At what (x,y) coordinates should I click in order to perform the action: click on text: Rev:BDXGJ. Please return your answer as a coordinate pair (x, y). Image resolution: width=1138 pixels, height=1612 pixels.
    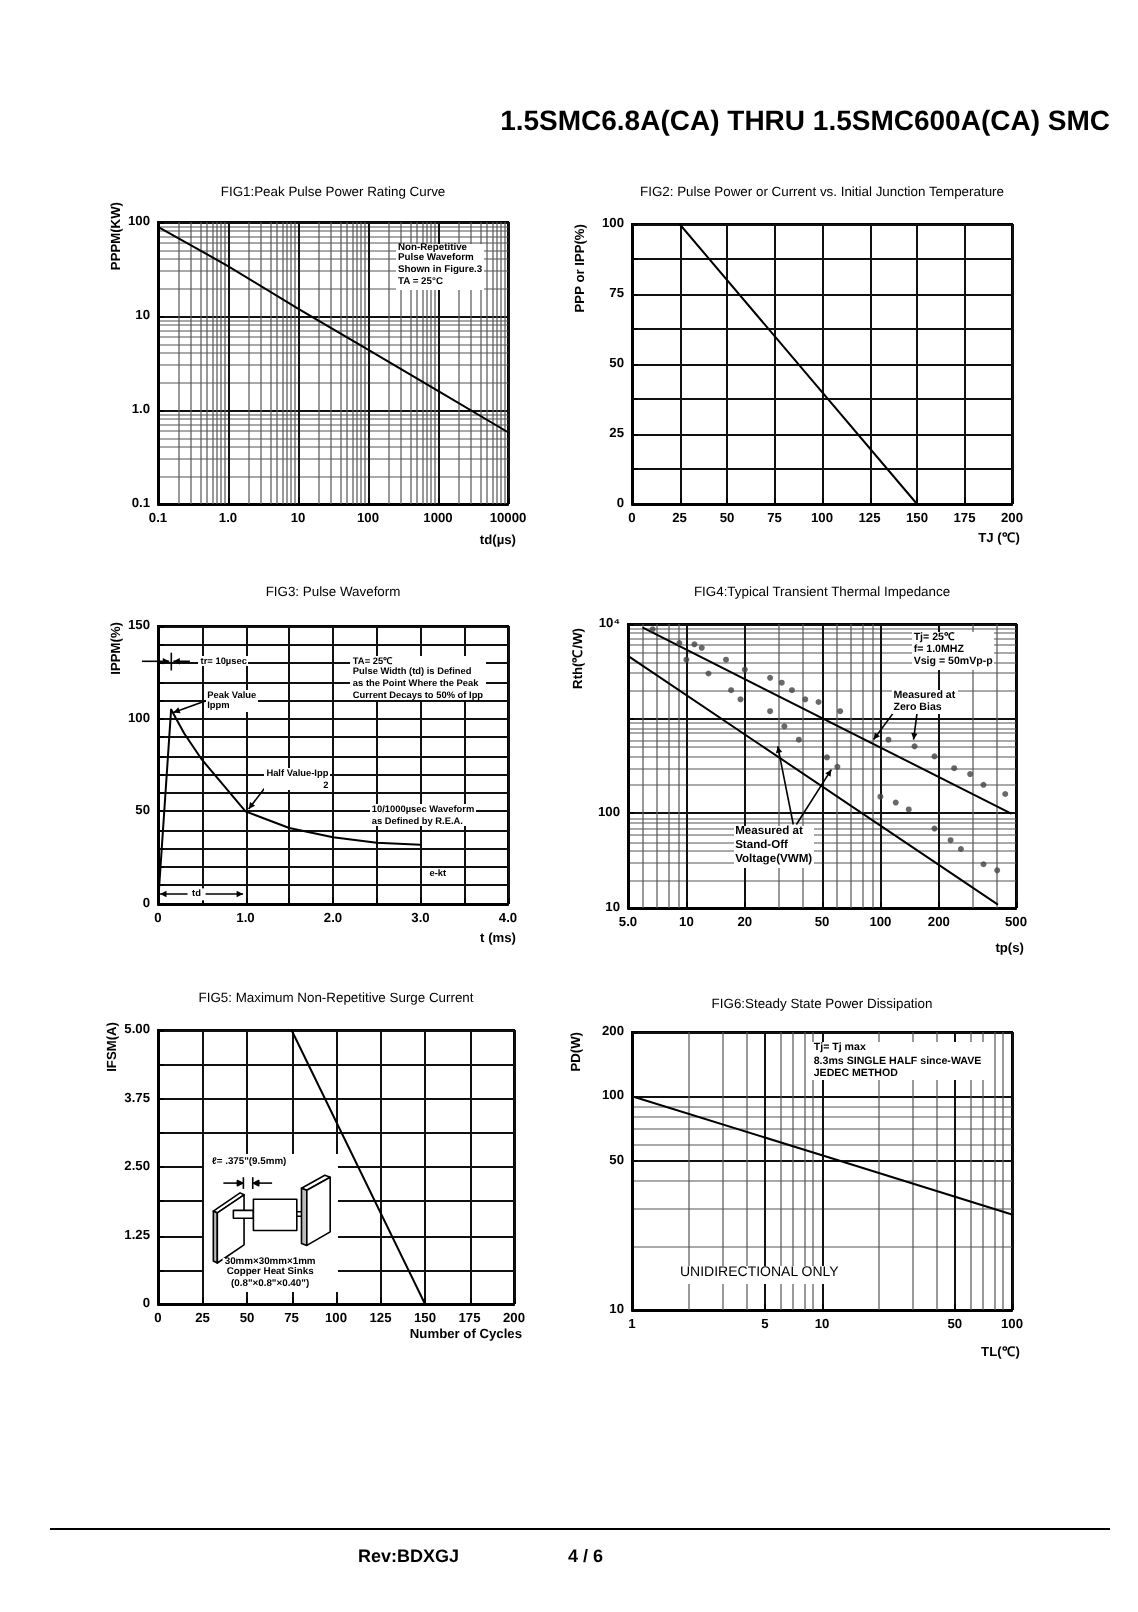
    Looking at the image, I should click on (409, 1557).